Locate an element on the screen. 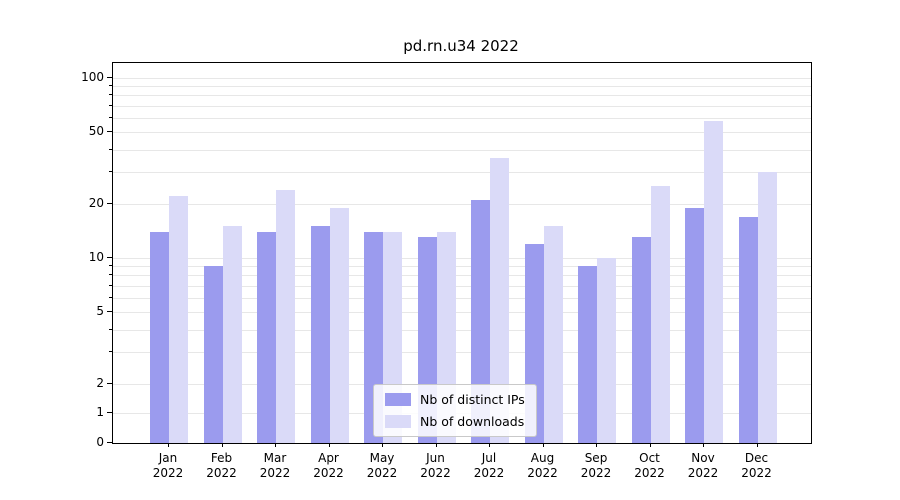  legend-item: Nb of distinct IPs is located at coordinates (455, 399).